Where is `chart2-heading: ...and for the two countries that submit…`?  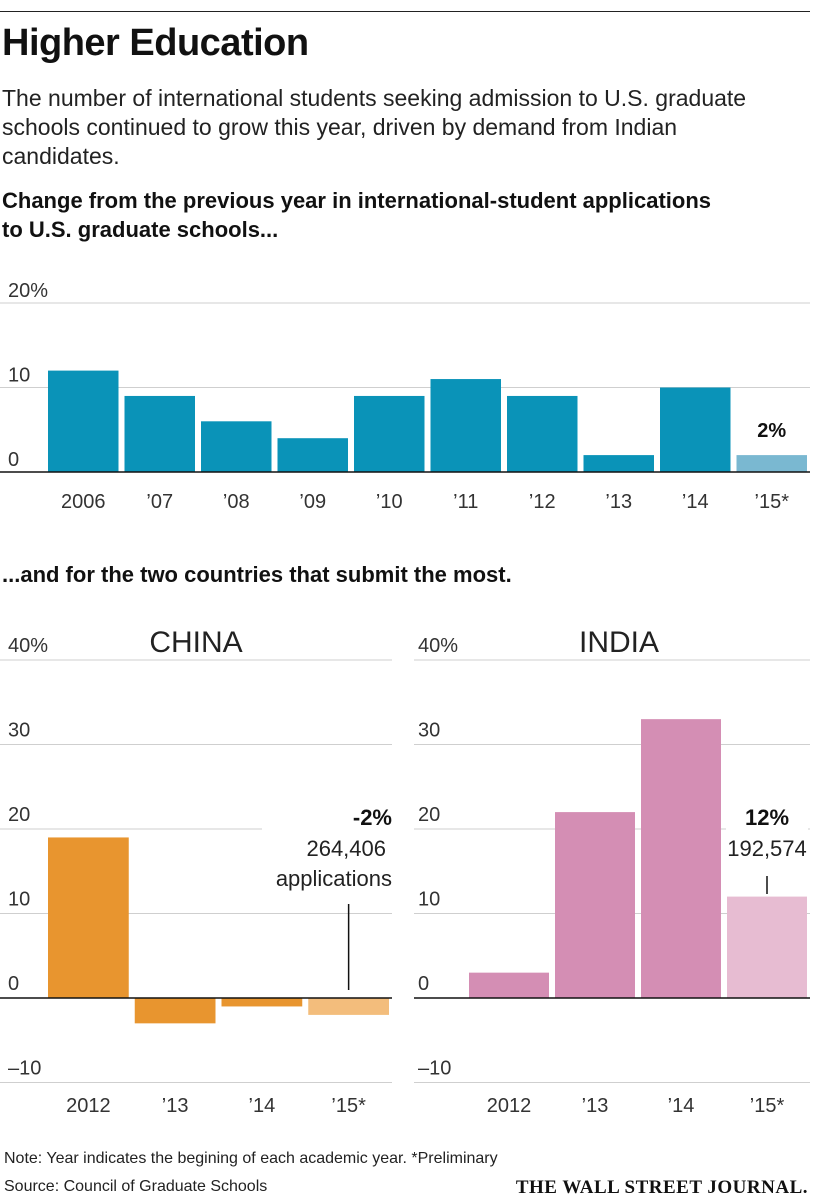
chart2-heading: ...and for the two countries that submit… is located at coordinates (257, 574).